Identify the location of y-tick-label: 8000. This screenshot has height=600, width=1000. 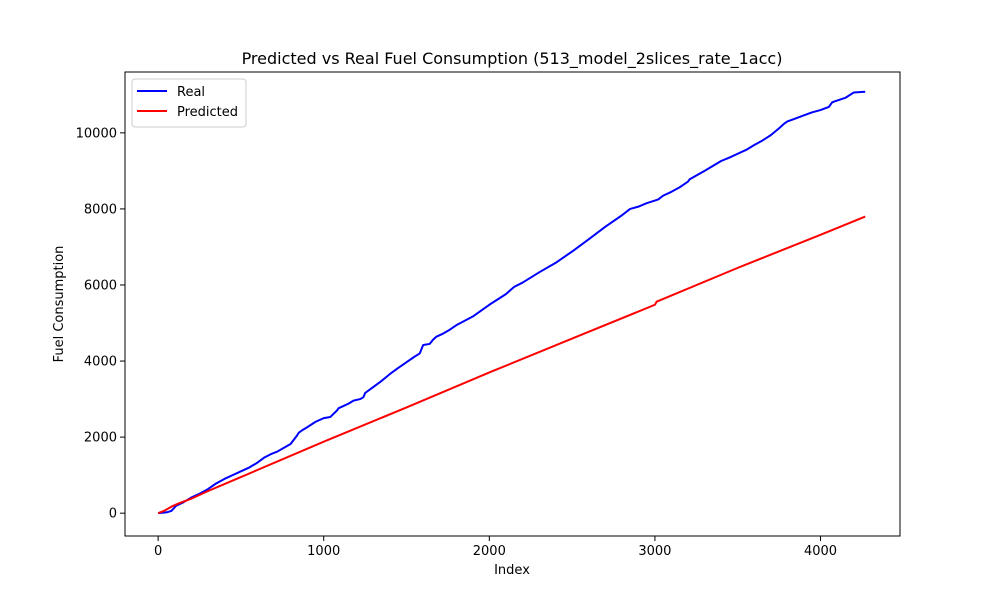
(100, 209).